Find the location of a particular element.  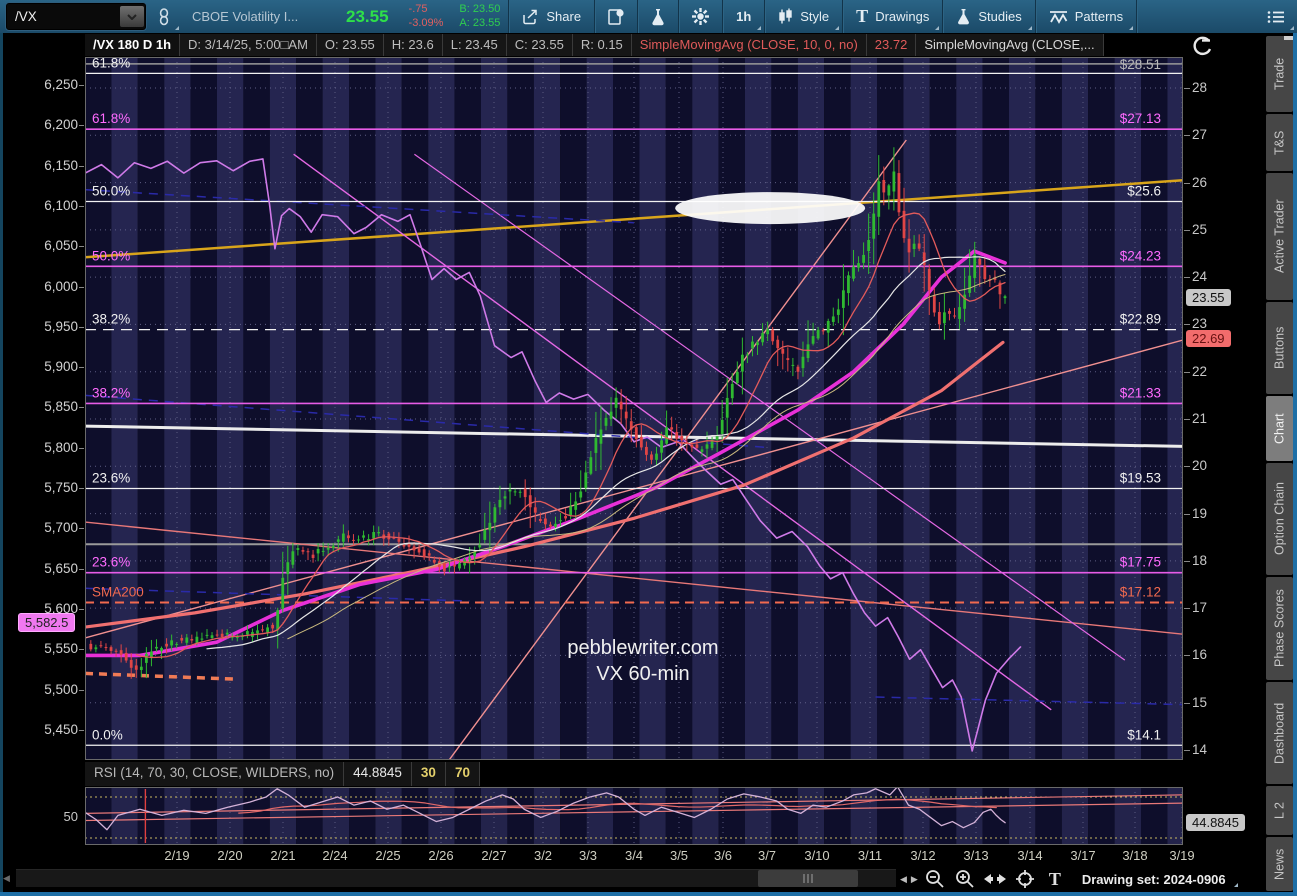

white-ellipse-annotation is located at coordinates (770, 208).